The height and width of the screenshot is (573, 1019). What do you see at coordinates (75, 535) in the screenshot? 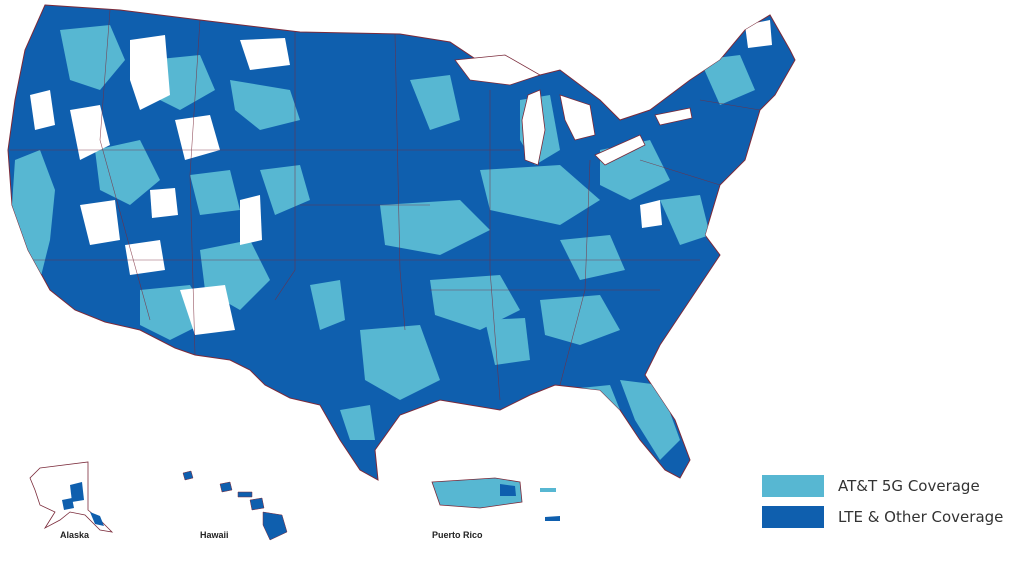
I see `alaska-label: Alaska` at bounding box center [75, 535].